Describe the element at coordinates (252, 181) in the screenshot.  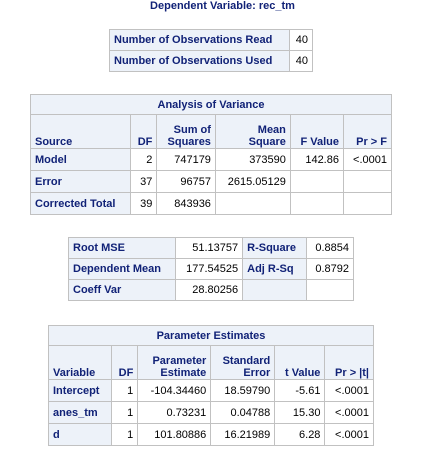
I see `cell-ms: 2615.05129` at that location.